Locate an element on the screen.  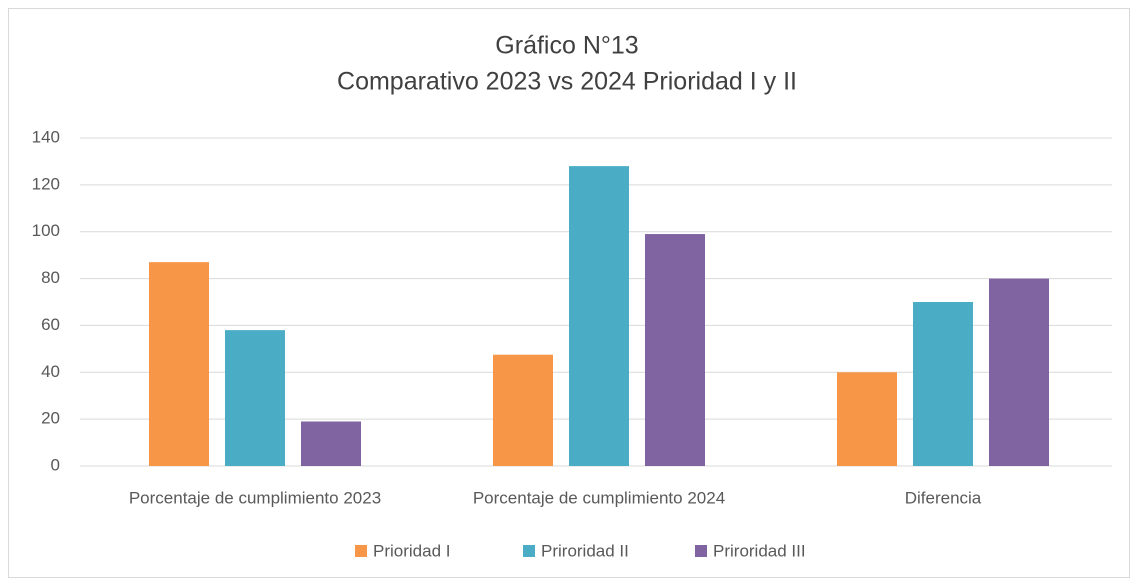
x-tick-label: Porcentaje de cumplimiento 2023 is located at coordinates (255, 497).